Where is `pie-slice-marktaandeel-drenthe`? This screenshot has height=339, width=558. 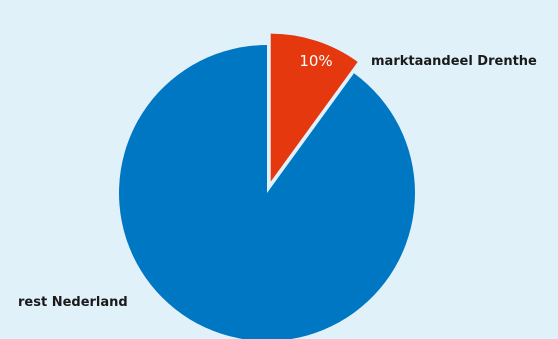 pie-slice-marktaandeel-drenthe is located at coordinates (314, 107).